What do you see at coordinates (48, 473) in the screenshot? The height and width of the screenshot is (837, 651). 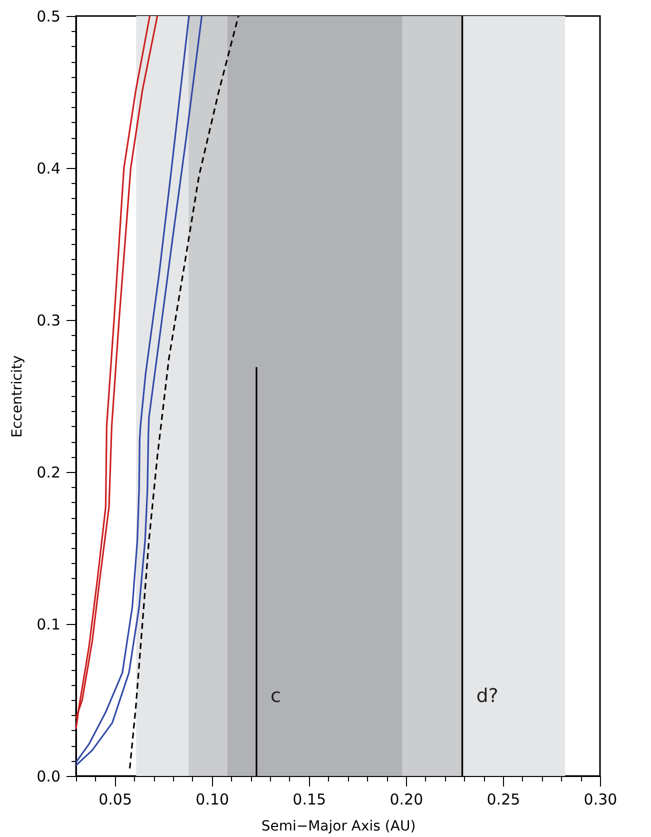 I see `y-tick-label: 0.2` at bounding box center [48, 473].